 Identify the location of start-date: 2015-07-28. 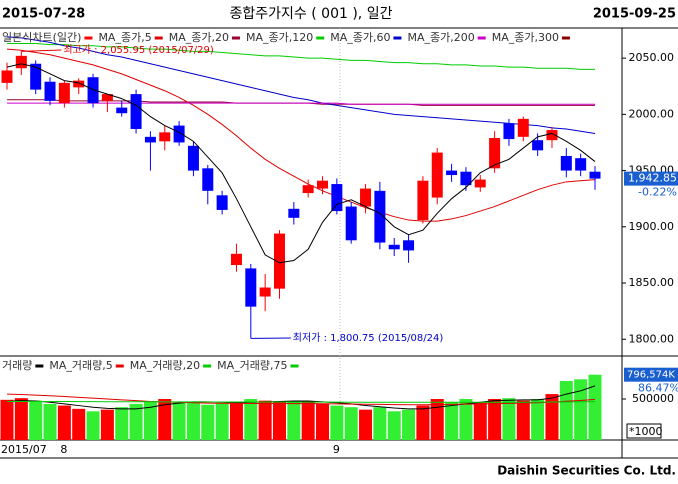
(43, 14).